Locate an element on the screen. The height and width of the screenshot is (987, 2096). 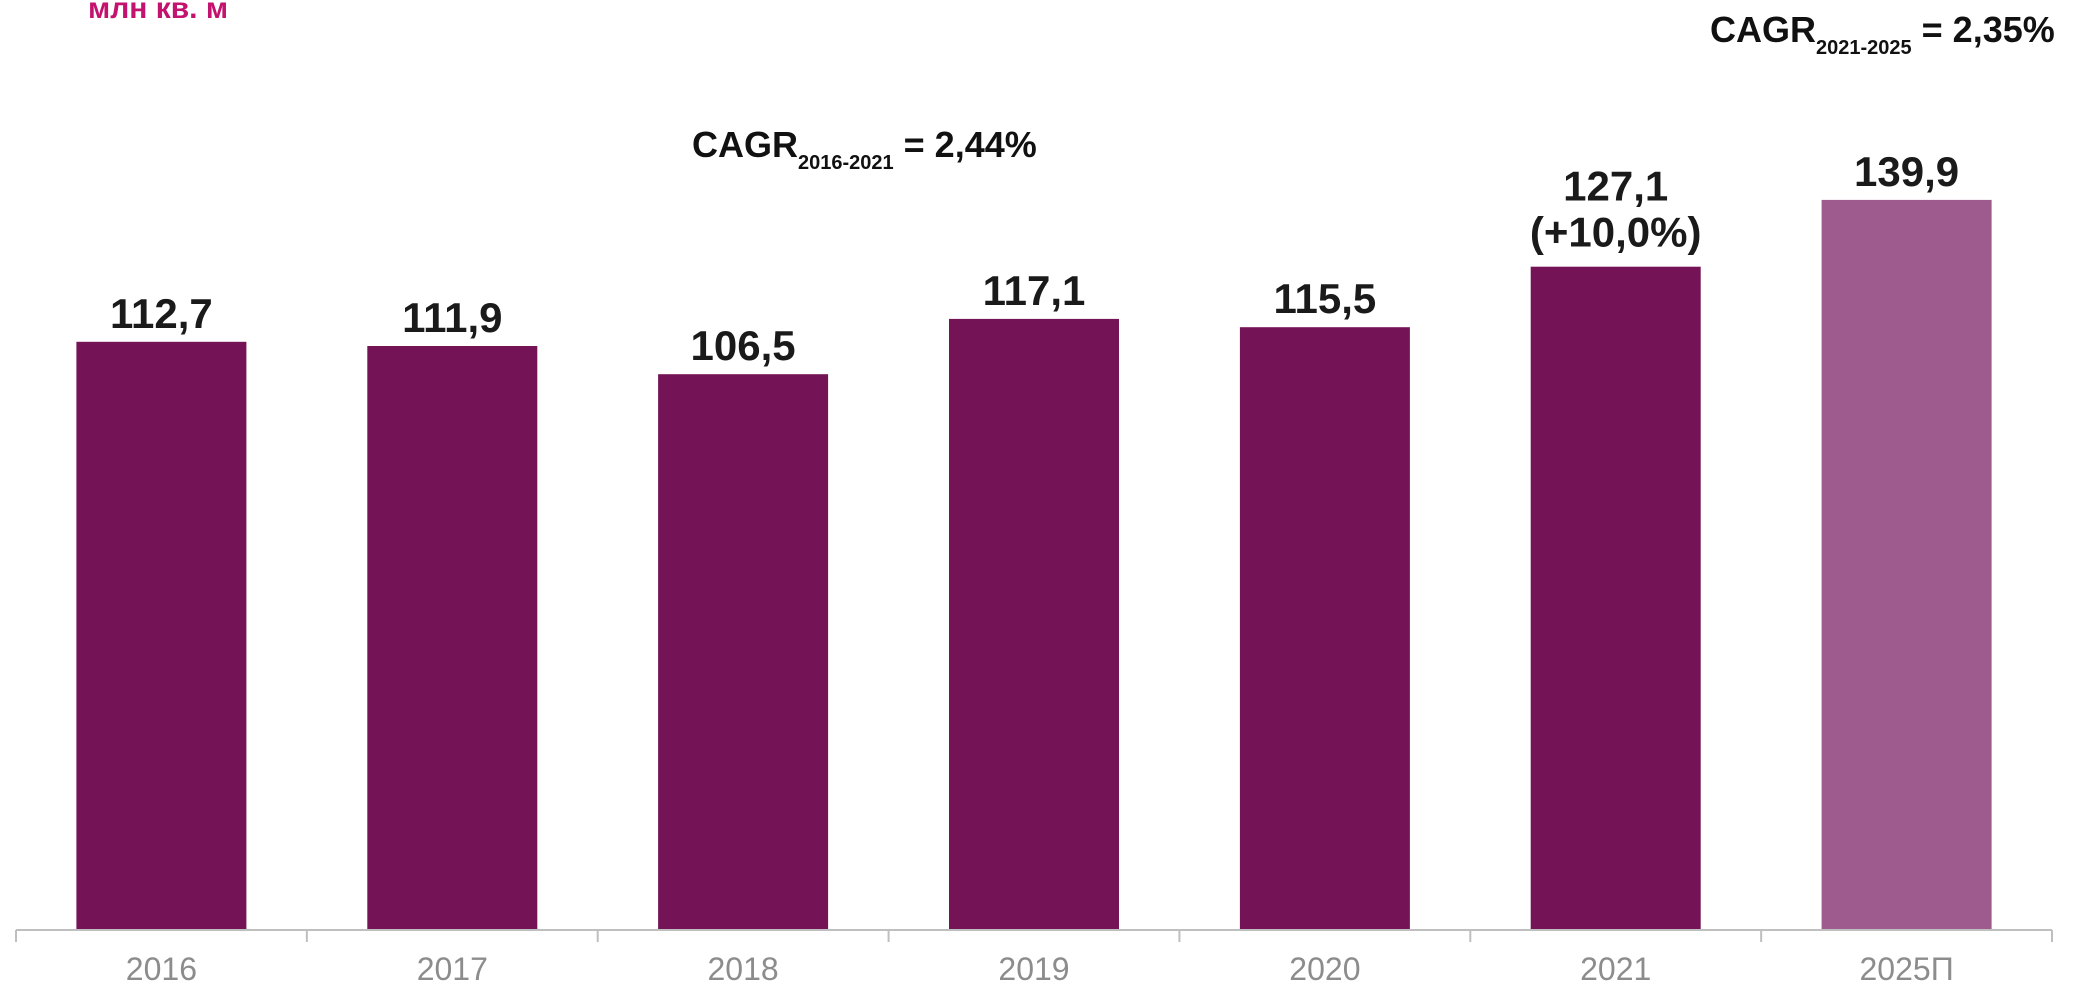
bar-2025П is located at coordinates (1906, 564).